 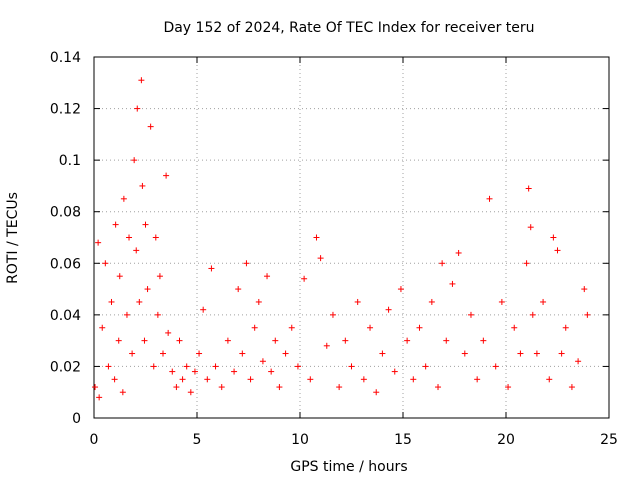 I want to click on y-tick-label: 0.14, so click(x=65, y=58).